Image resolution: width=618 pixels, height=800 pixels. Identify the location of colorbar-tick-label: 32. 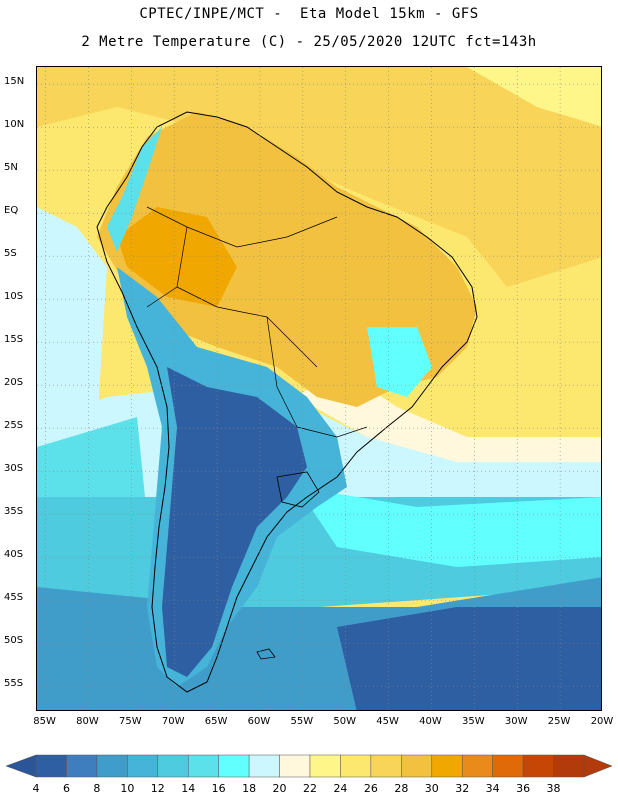
(462, 788).